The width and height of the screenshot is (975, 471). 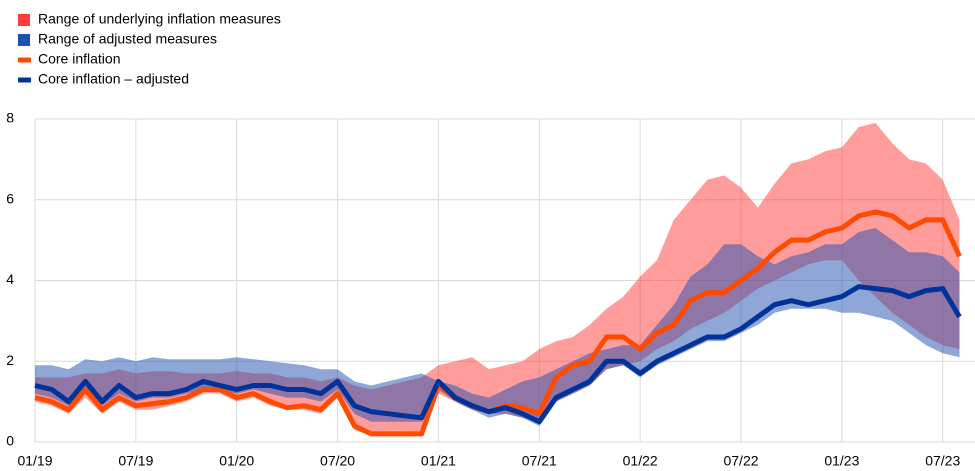 What do you see at coordinates (438, 461) in the screenshot?
I see `x-tick-label: 01/21` at bounding box center [438, 461].